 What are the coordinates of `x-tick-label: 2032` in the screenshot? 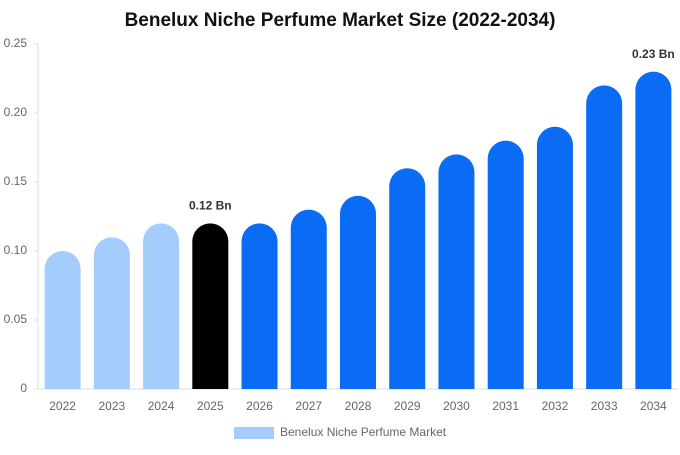 It's located at (555, 406).